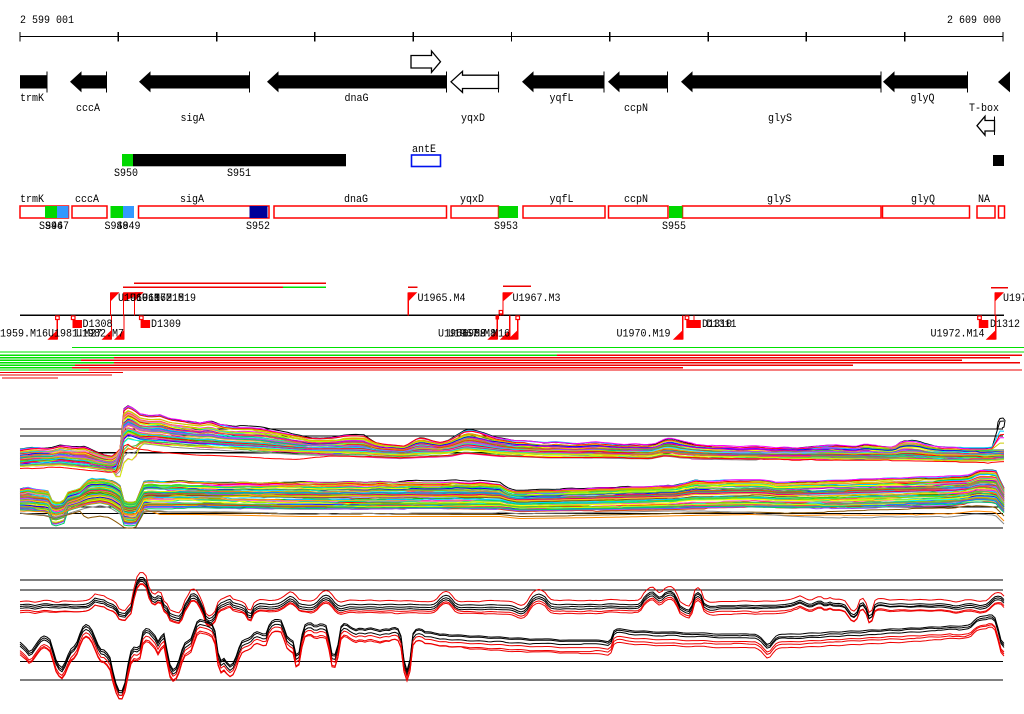  Describe the element at coordinates (1005, 325) in the screenshot. I see `svg-text: D1312` at that location.